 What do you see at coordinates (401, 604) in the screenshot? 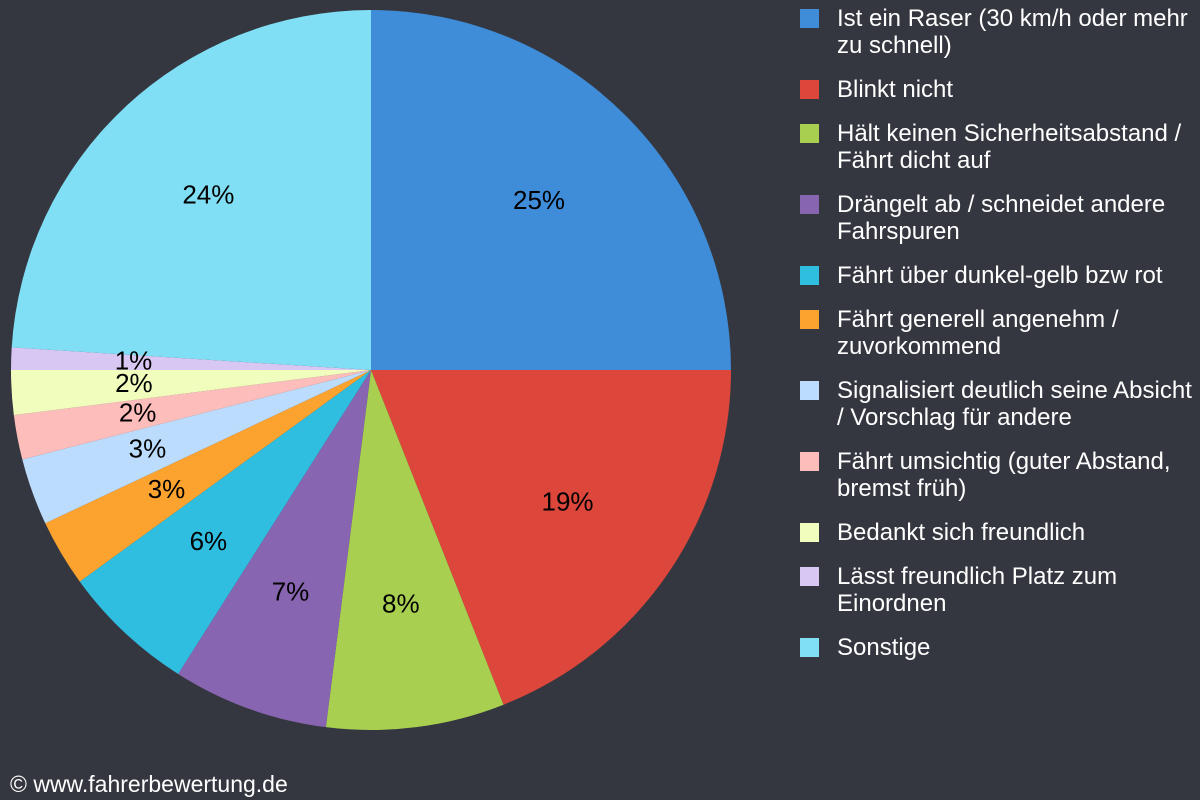
I see `slice-label: 8%` at bounding box center [401, 604].